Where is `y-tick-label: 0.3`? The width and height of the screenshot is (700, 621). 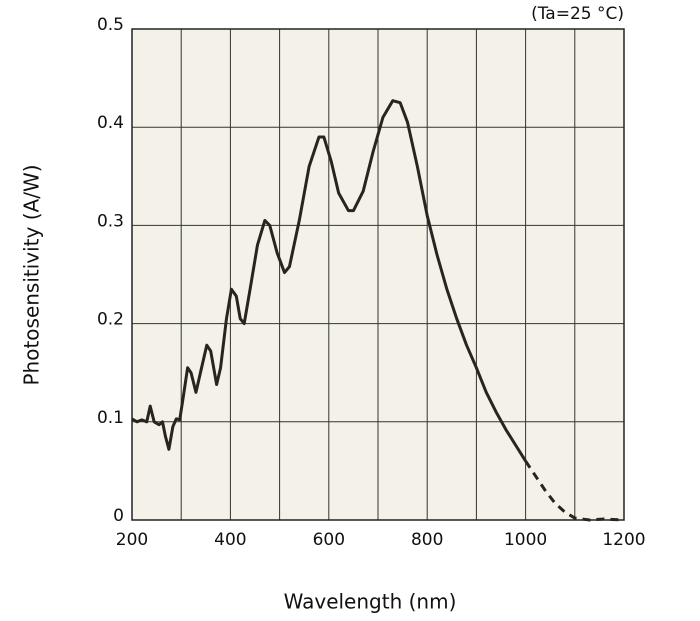
y-tick-label: 0.3 is located at coordinates (110, 221).